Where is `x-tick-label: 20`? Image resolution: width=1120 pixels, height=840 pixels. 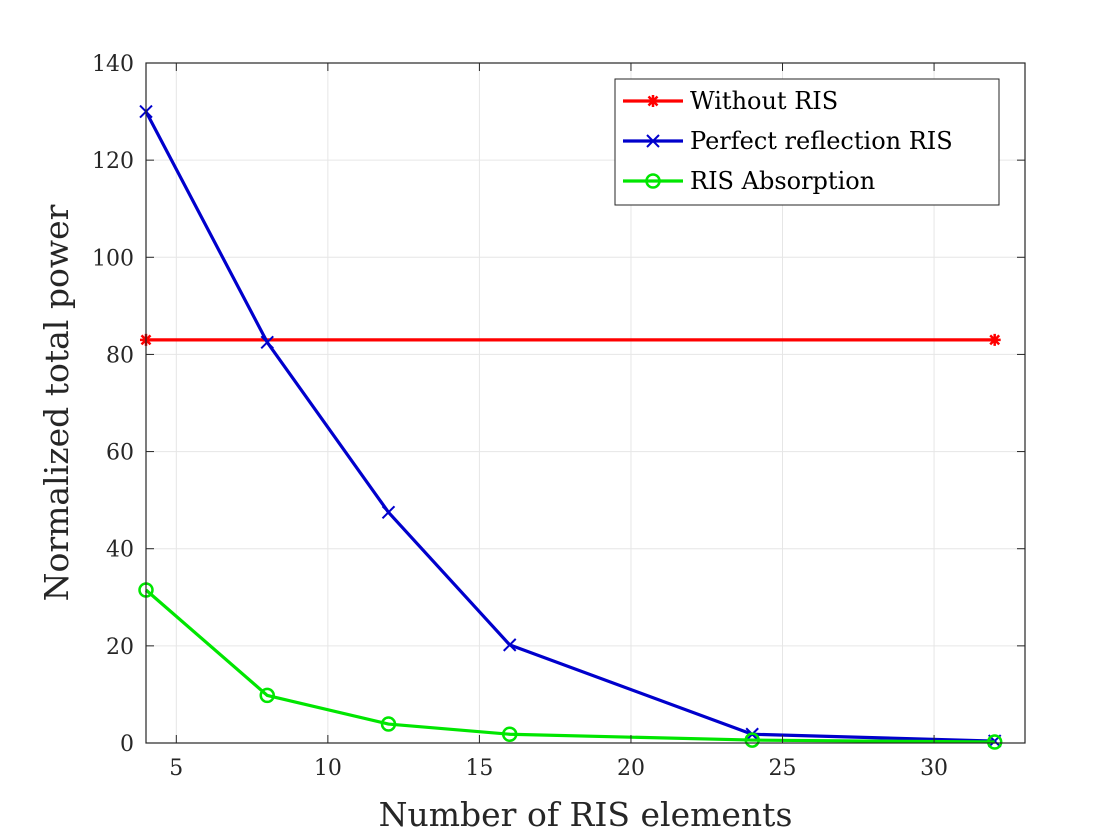
x-tick-label: 20 is located at coordinates (631, 768).